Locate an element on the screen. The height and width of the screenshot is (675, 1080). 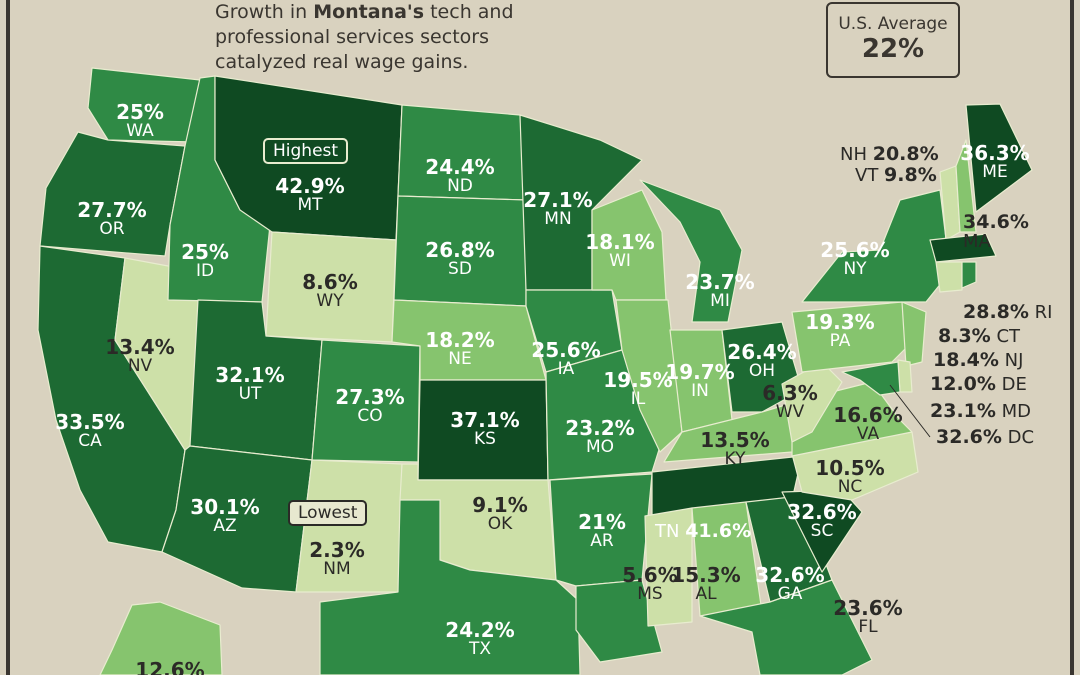
state-pct: 2.3% is located at coordinates (337, 550).